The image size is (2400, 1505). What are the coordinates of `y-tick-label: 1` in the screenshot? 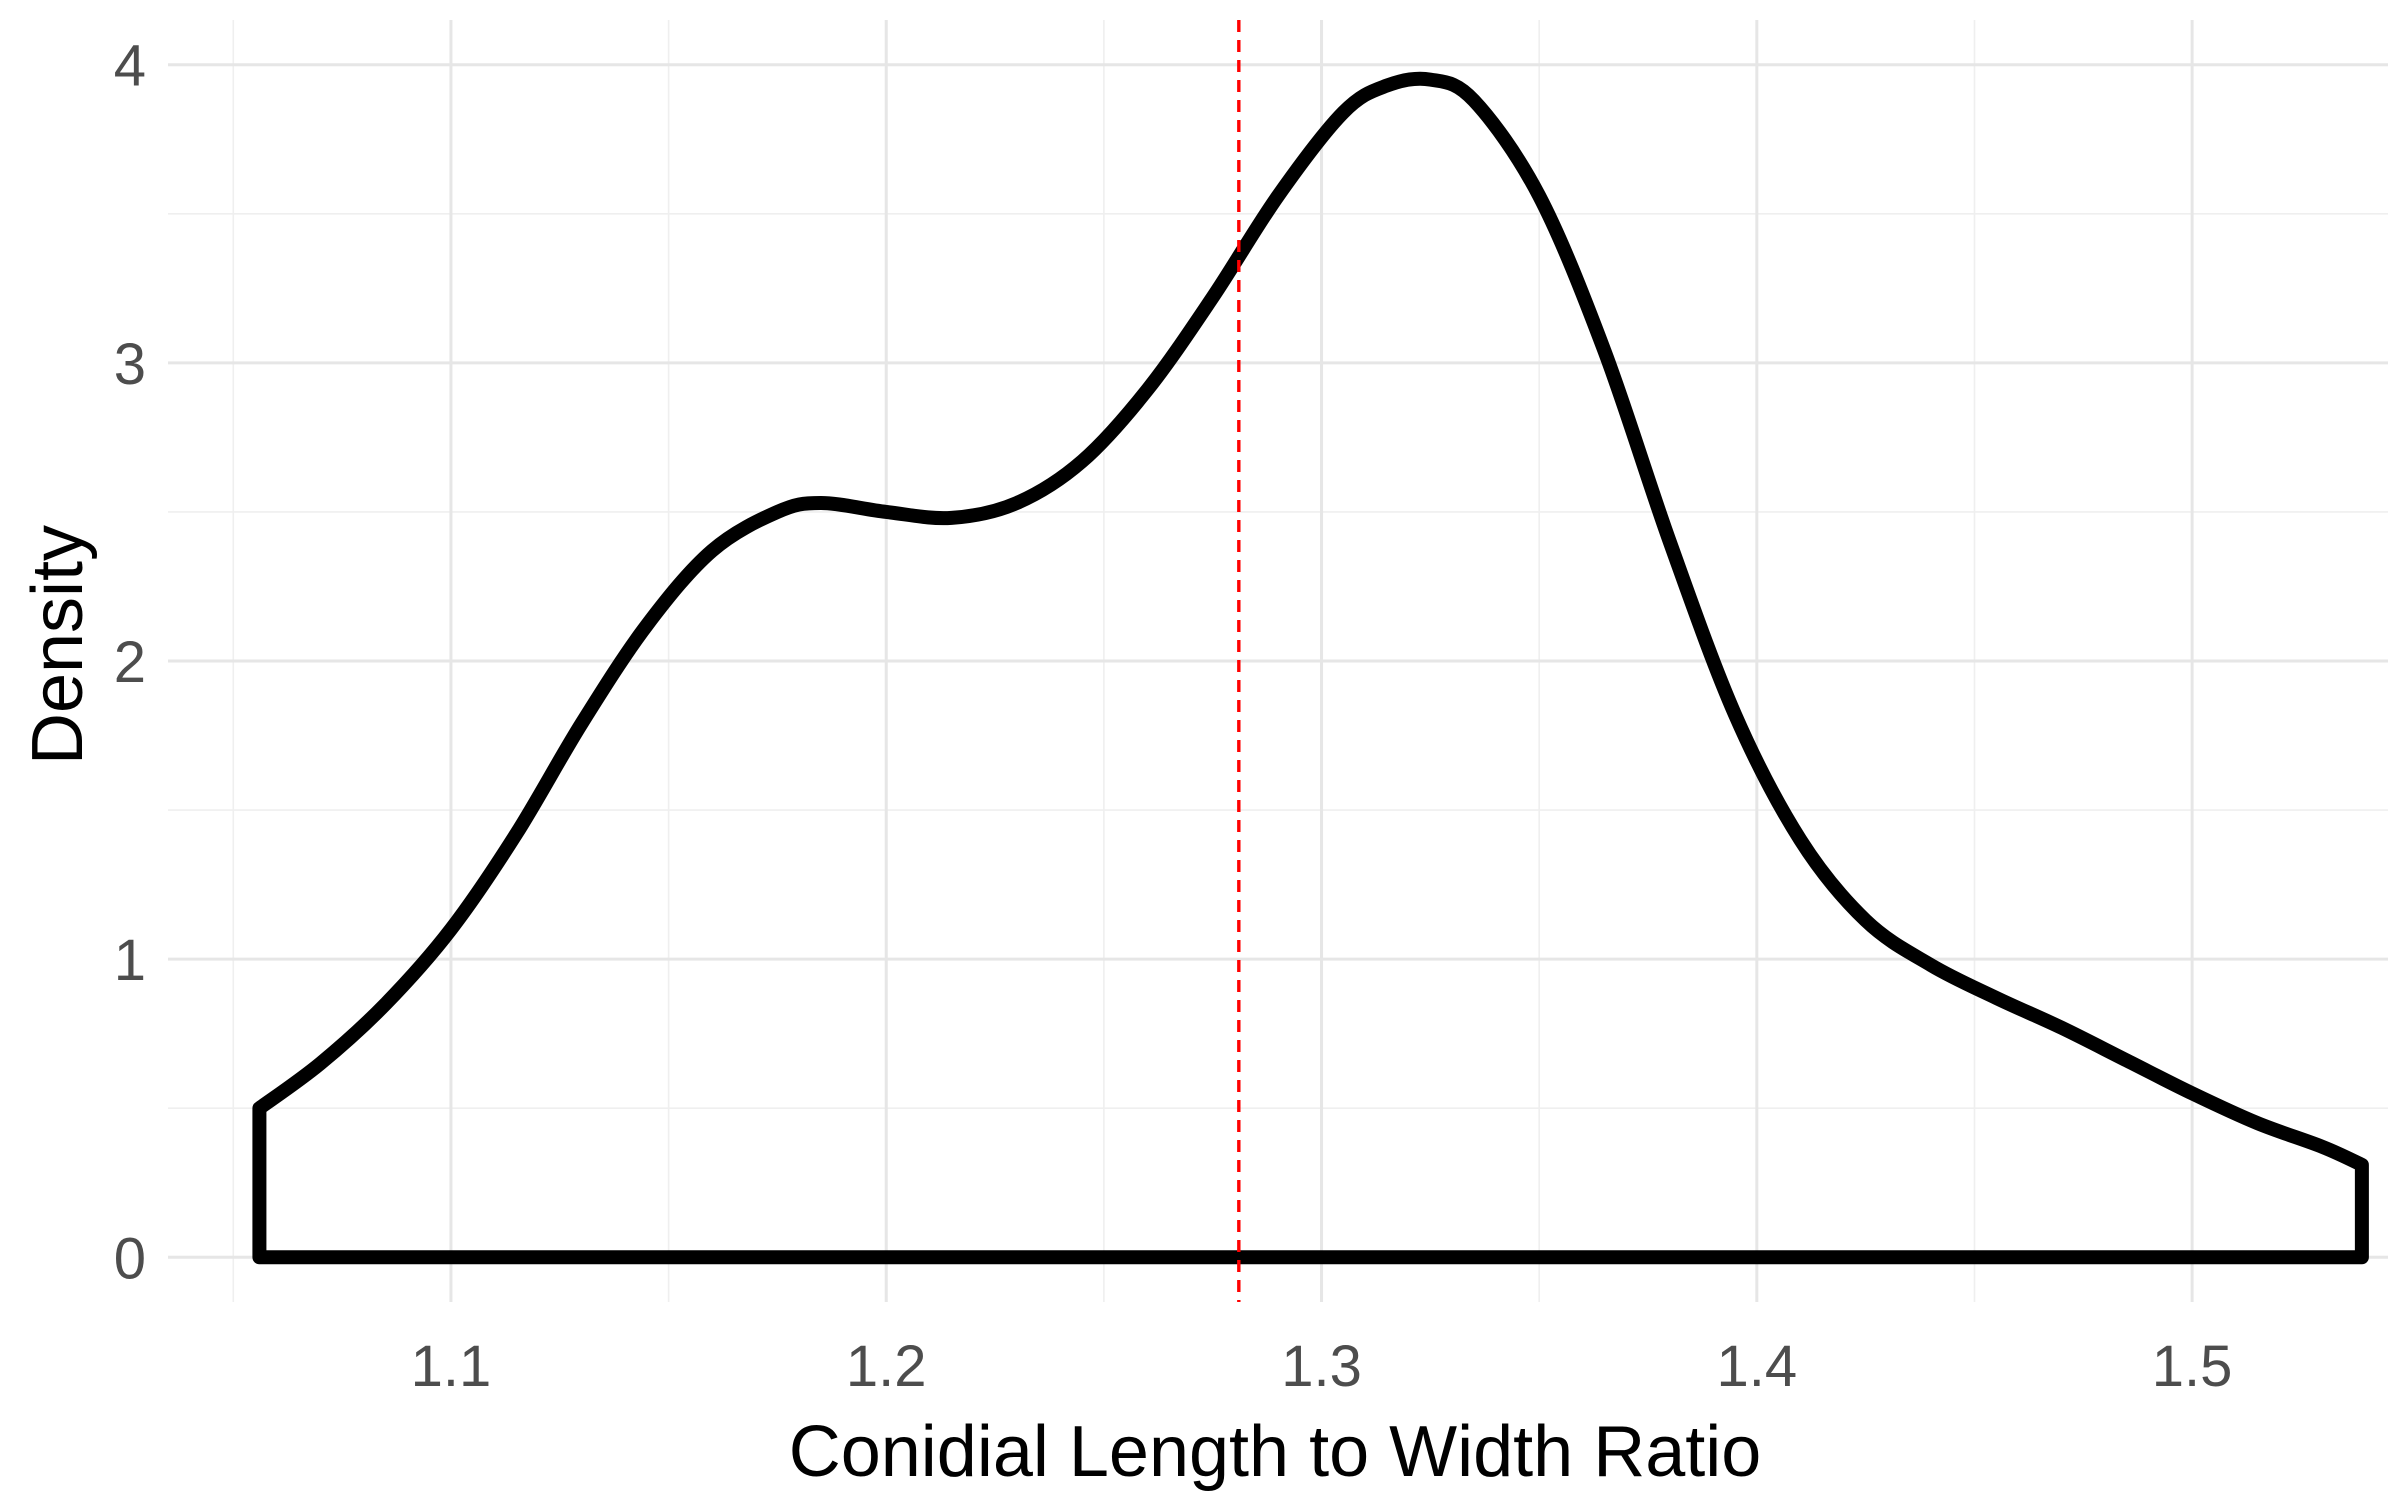 It's located at (130, 960).